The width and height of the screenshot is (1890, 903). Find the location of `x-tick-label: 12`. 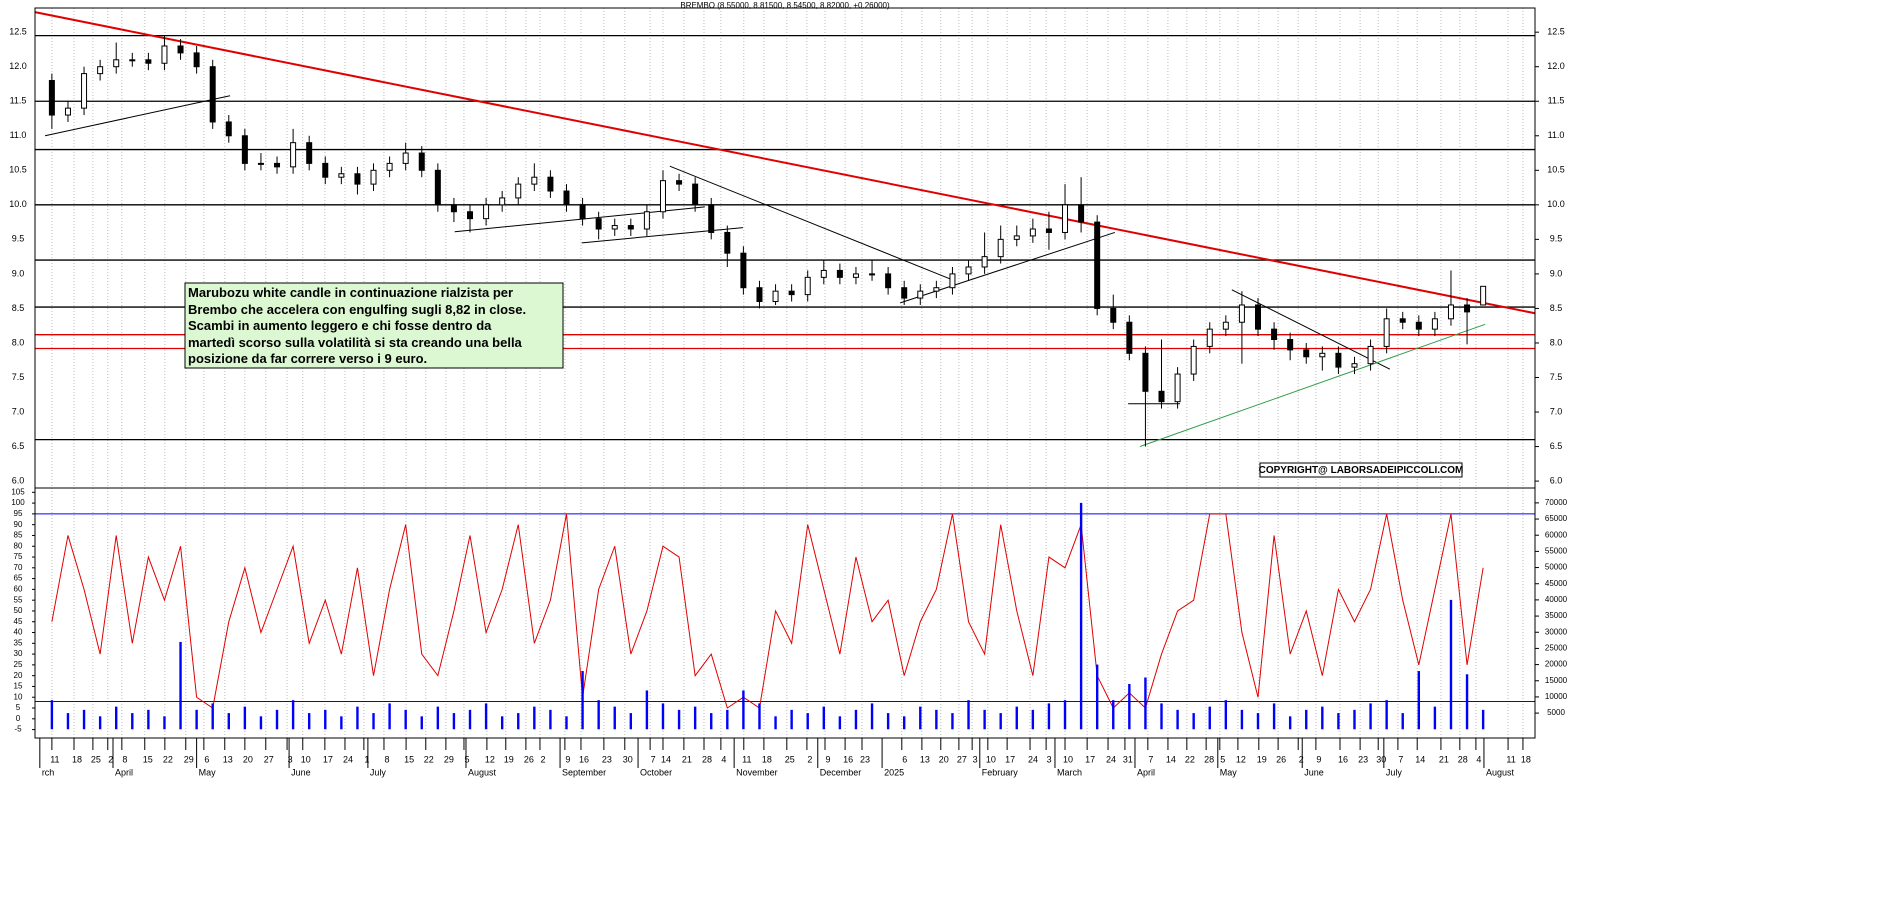

x-tick-label: 12 is located at coordinates (1241, 759).